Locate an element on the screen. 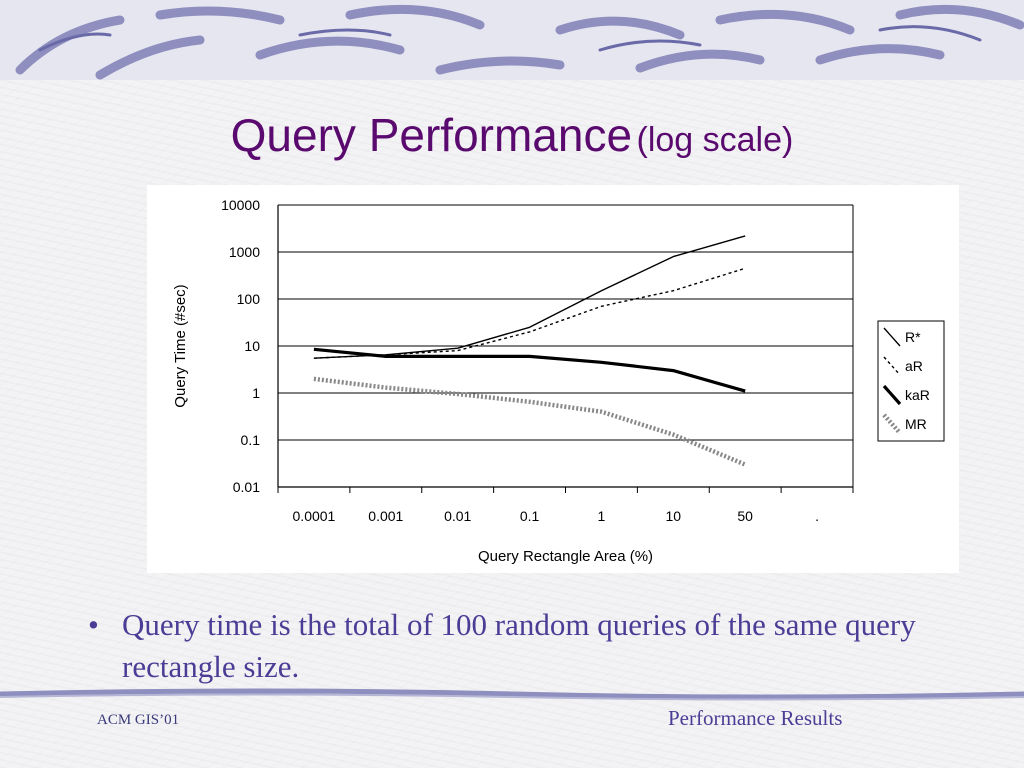  x-tick-label: 0.0001 is located at coordinates (314, 516).